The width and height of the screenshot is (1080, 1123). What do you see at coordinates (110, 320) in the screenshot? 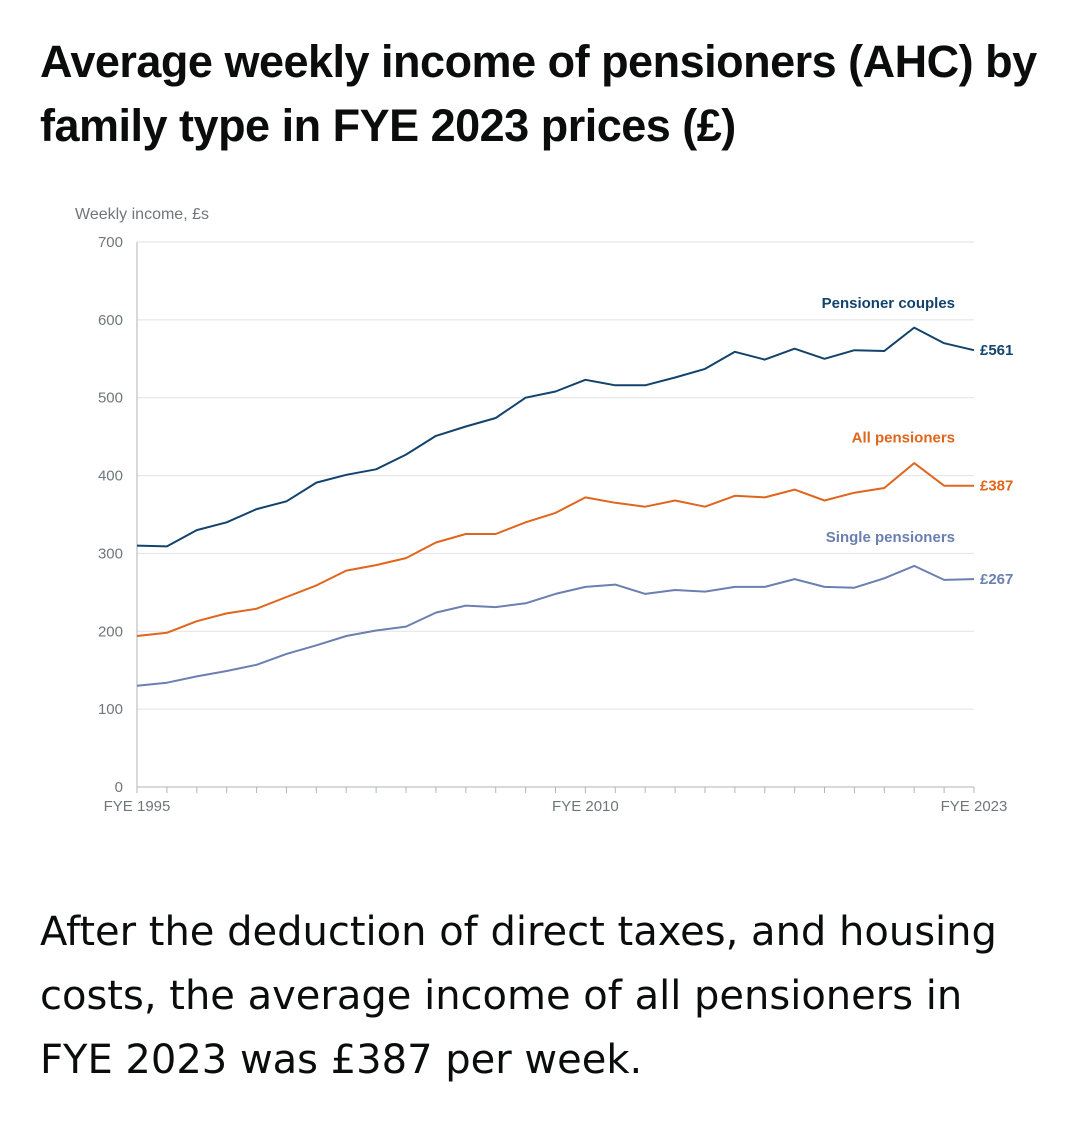
I see `y-tick-label: 600` at bounding box center [110, 320].